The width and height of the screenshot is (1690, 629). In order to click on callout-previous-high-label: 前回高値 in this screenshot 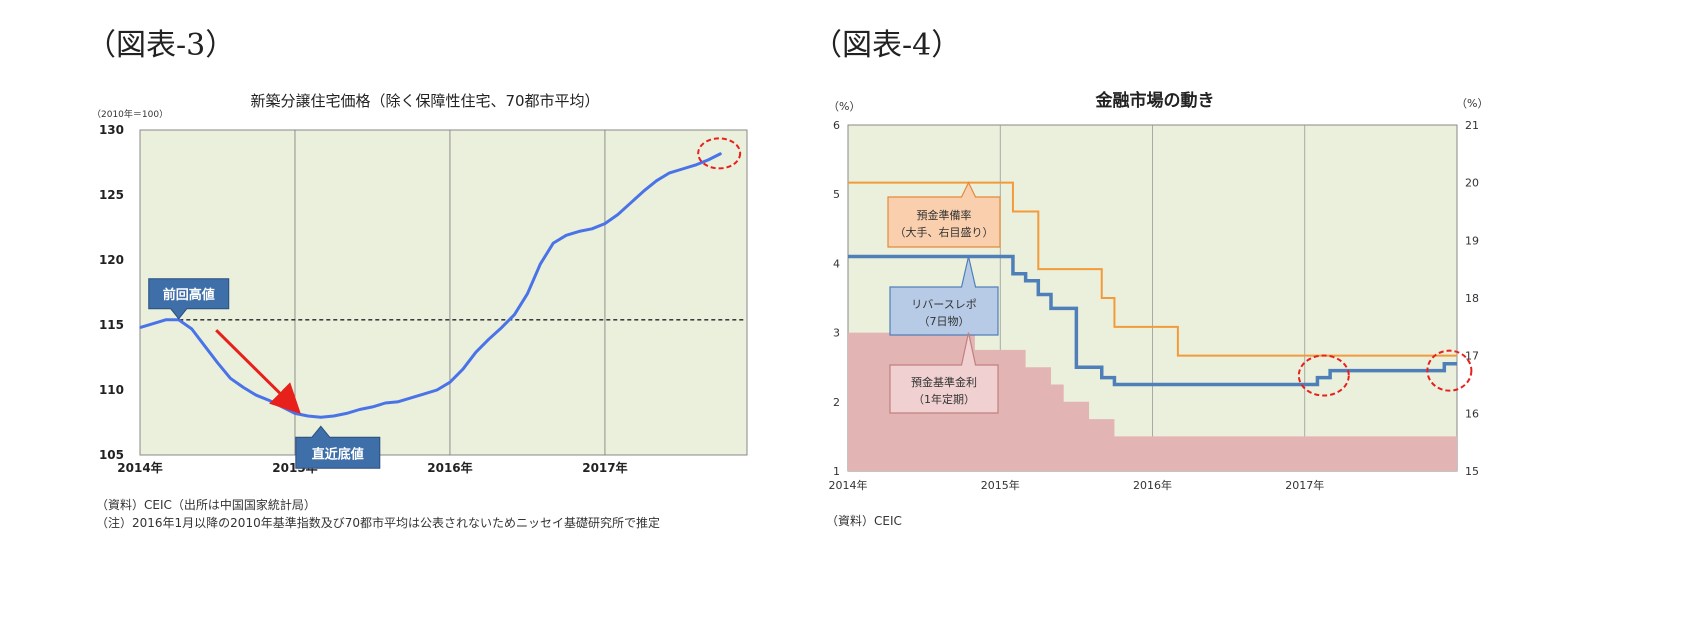, I will do `click(189, 295)`.